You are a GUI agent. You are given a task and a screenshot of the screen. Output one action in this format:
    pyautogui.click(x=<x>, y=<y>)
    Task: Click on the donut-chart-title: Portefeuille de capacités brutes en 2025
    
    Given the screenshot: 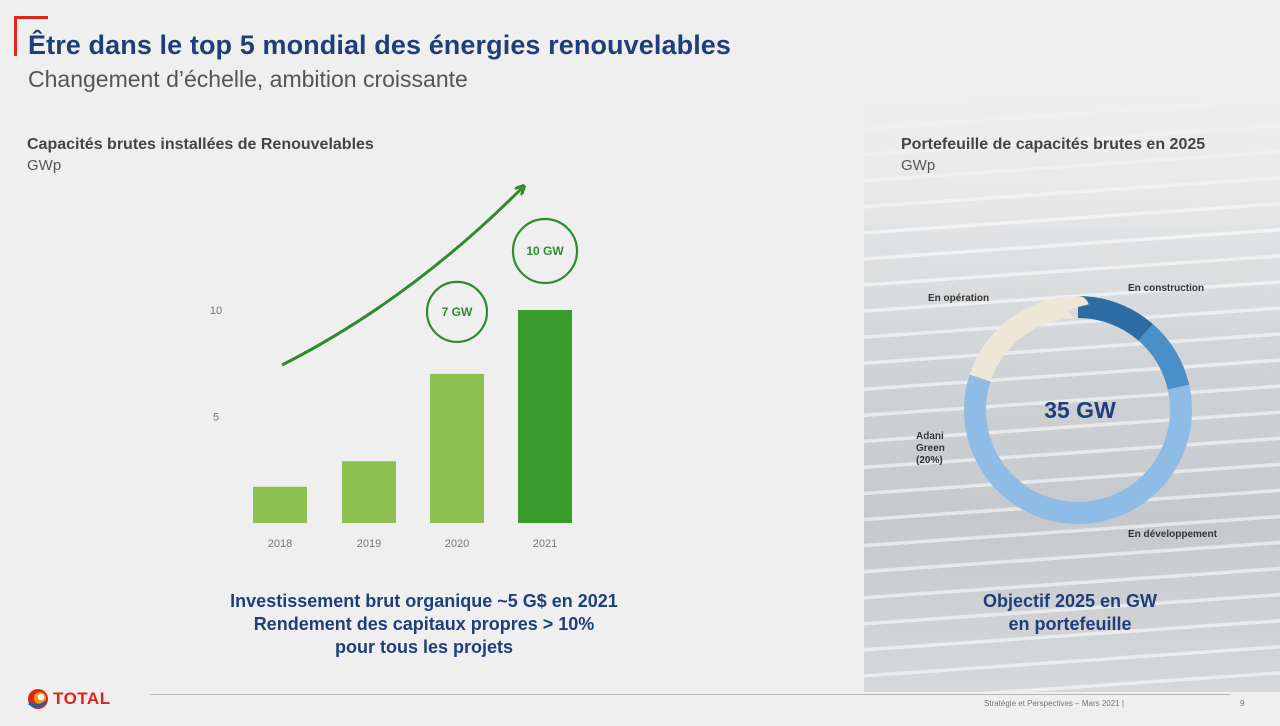 What is the action you would take?
    pyautogui.click(x=1053, y=144)
    